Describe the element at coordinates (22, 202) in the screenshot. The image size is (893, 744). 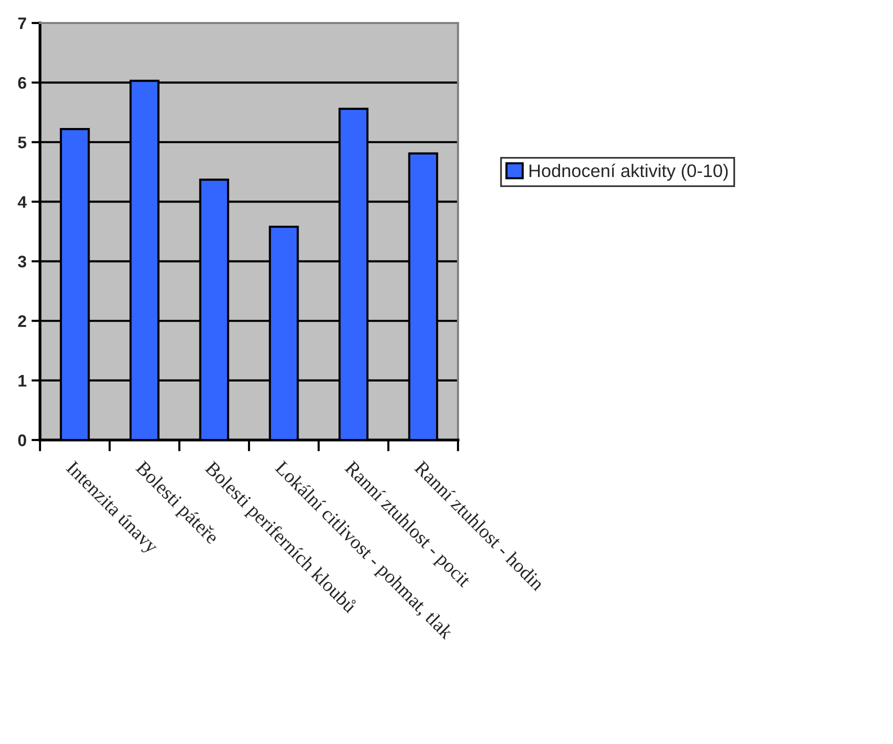
I see `y-tick-label: 4` at that location.